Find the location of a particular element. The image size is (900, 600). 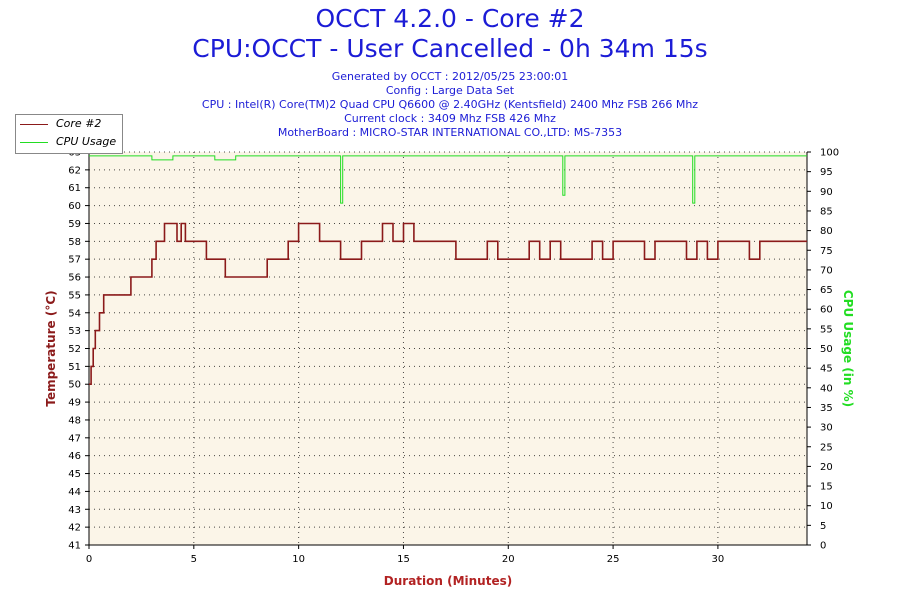

y-tick-label: 54 is located at coordinates (74, 313).